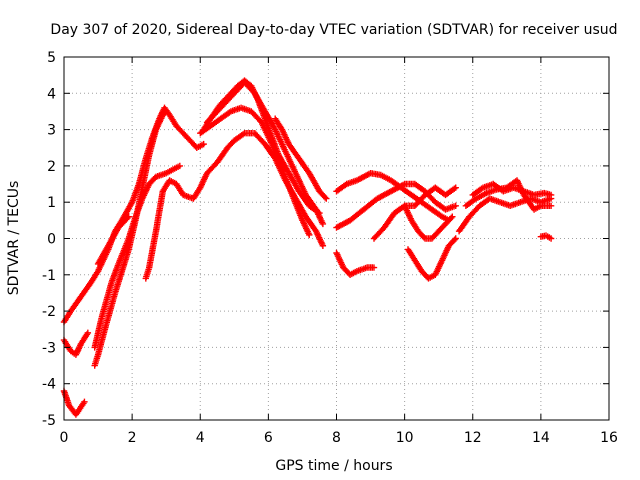 This screenshot has height=480, width=640. What do you see at coordinates (473, 438) in the screenshot?
I see `x-tick-label: 12` at bounding box center [473, 438].